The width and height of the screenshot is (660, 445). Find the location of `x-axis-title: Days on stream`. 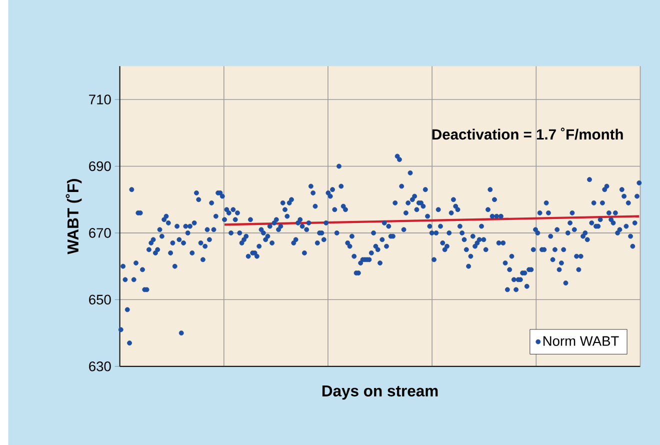

x-axis-title: Days on stream is located at coordinates (380, 392).